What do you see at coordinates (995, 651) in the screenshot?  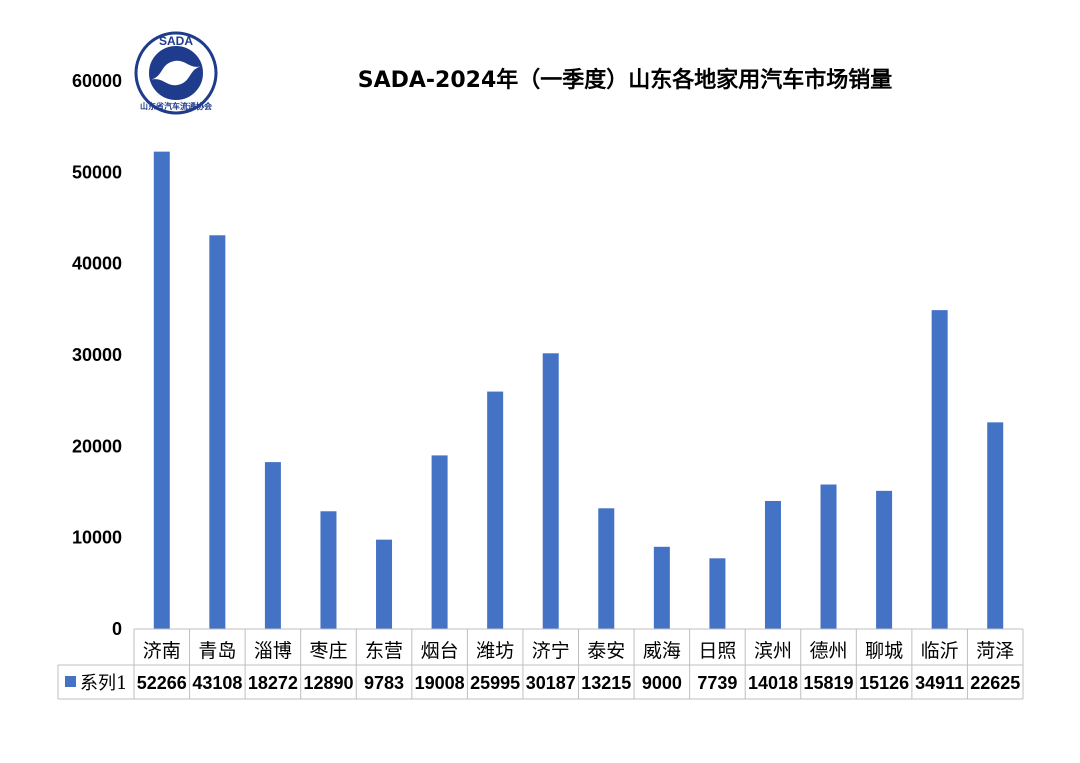 I see `category-label: 菏泽` at bounding box center [995, 651].